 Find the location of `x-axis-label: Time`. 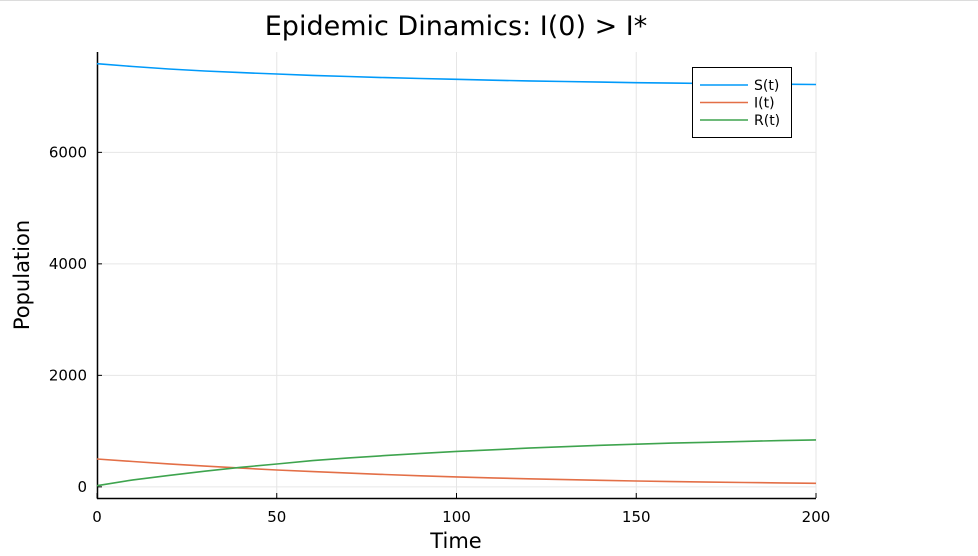

x-axis-label: Time is located at coordinates (455, 541).